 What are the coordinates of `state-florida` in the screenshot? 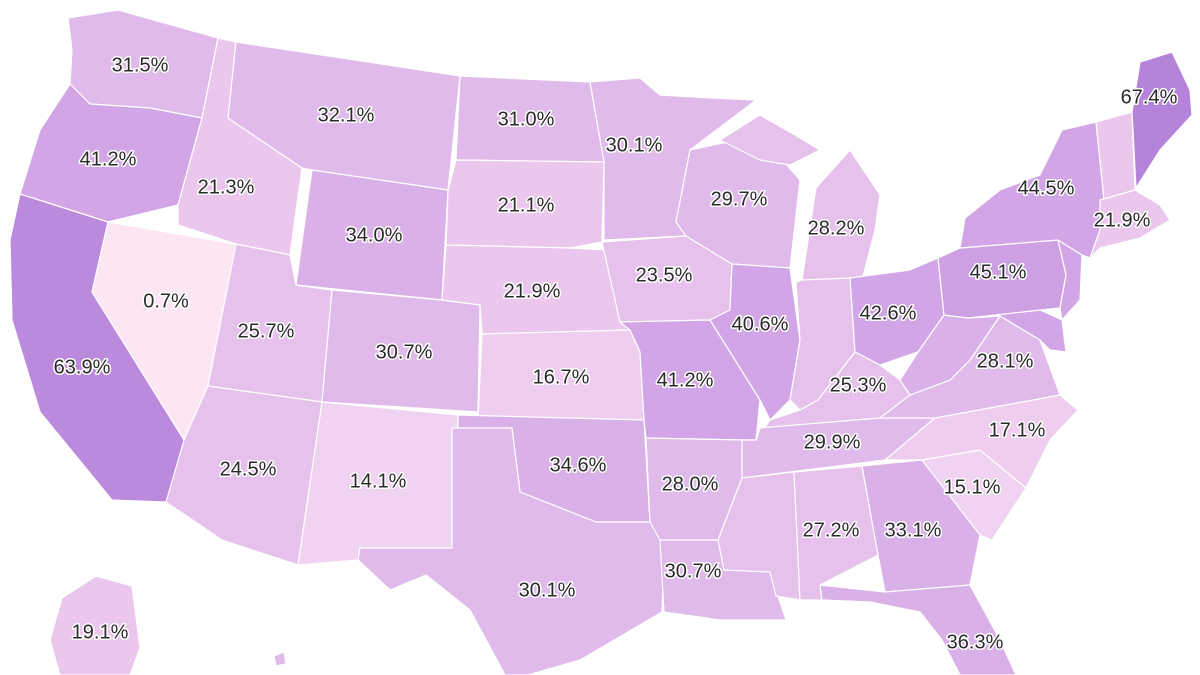 It's located at (918, 629).